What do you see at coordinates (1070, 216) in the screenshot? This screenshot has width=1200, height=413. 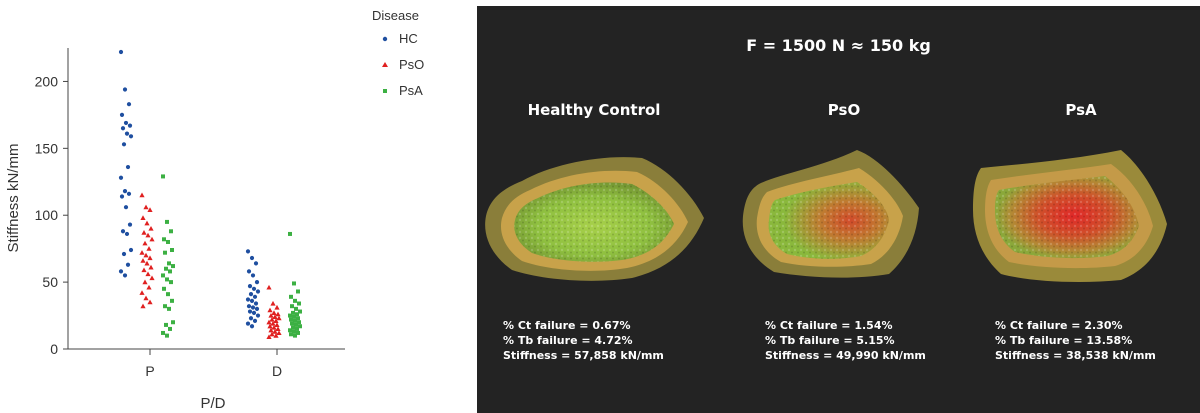 I see `bone-image-psa` at bounding box center [1070, 216].